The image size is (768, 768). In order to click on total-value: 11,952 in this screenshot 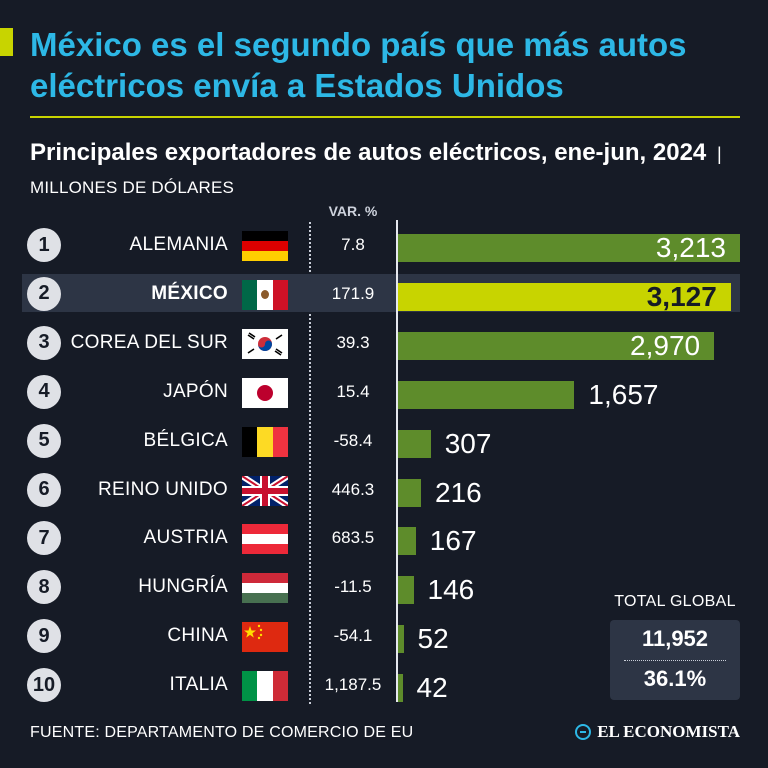, I will do `click(675, 638)`.